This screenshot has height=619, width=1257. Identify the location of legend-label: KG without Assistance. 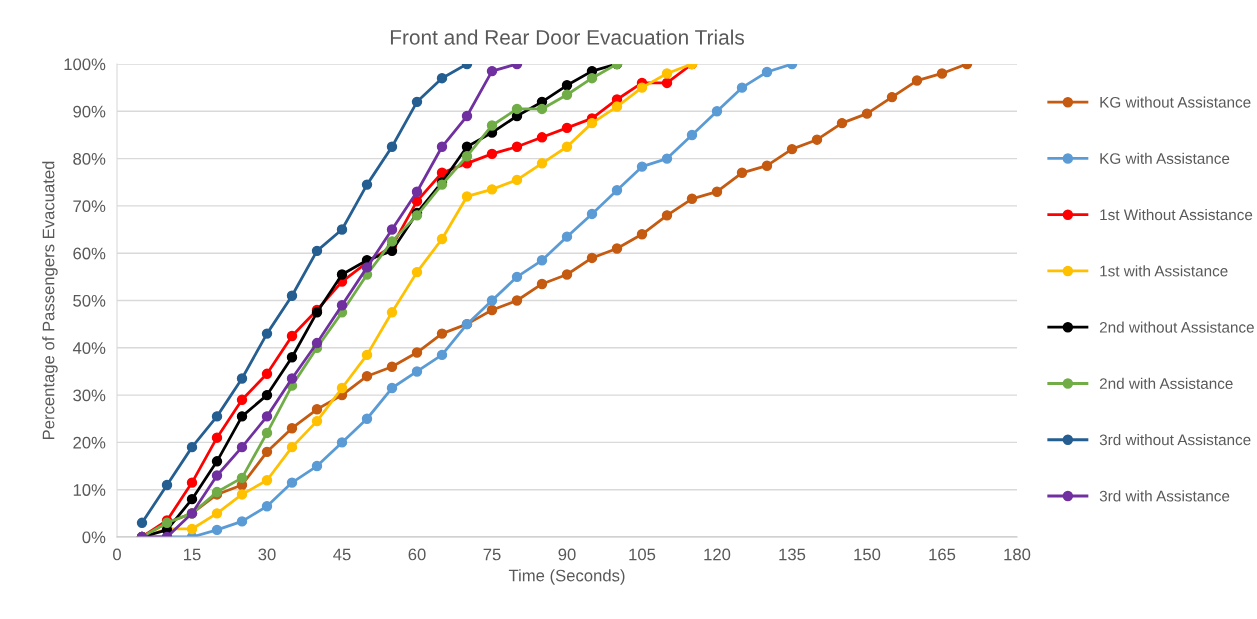
(1175, 102).